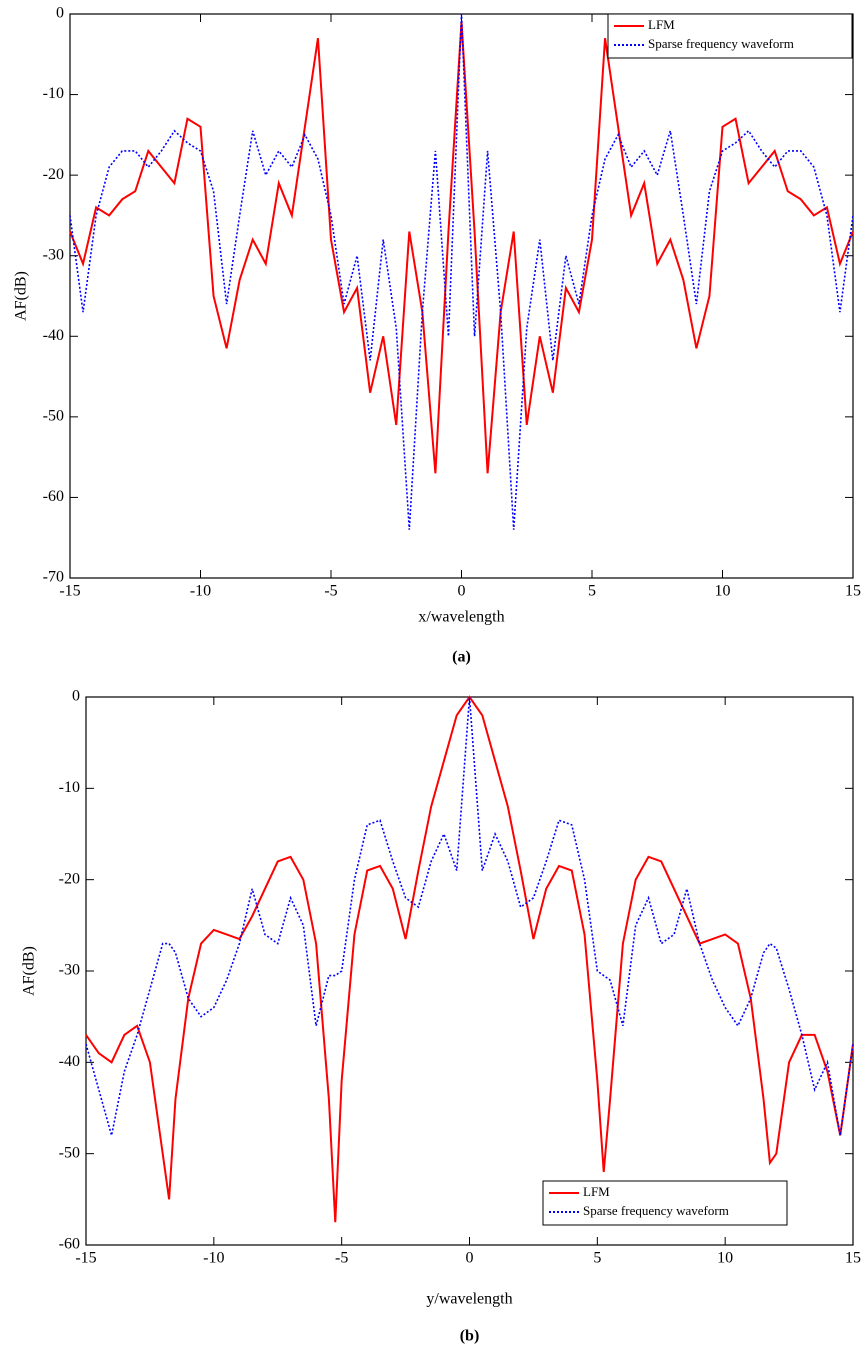 The image size is (866, 1348). What do you see at coordinates (470, 1336) in the screenshot?
I see `caption: (b)` at bounding box center [470, 1336].